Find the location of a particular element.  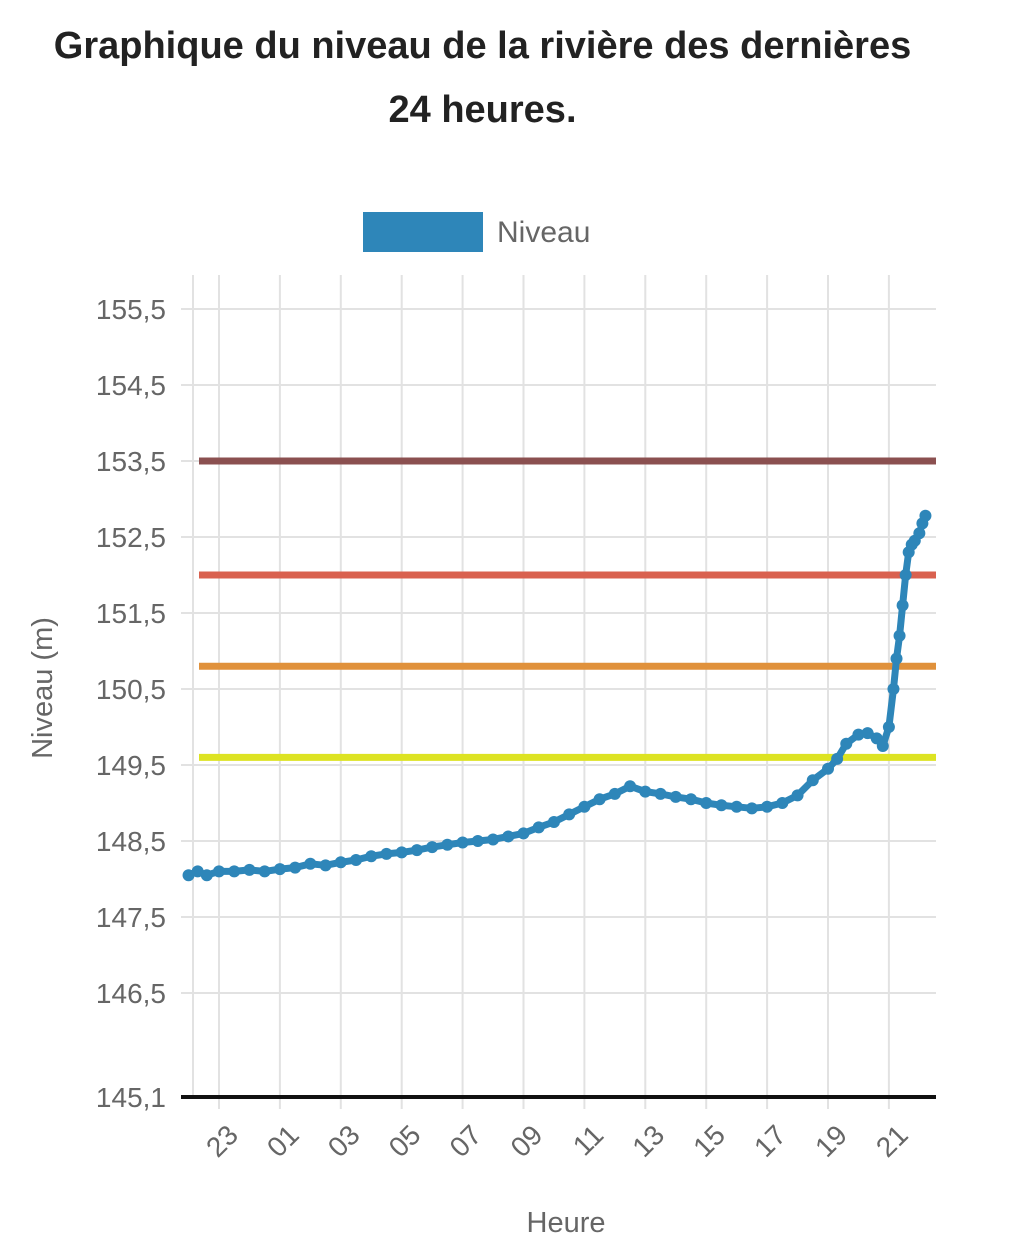

y-tick-label-153,5: 153,5 is located at coordinates (131, 461).